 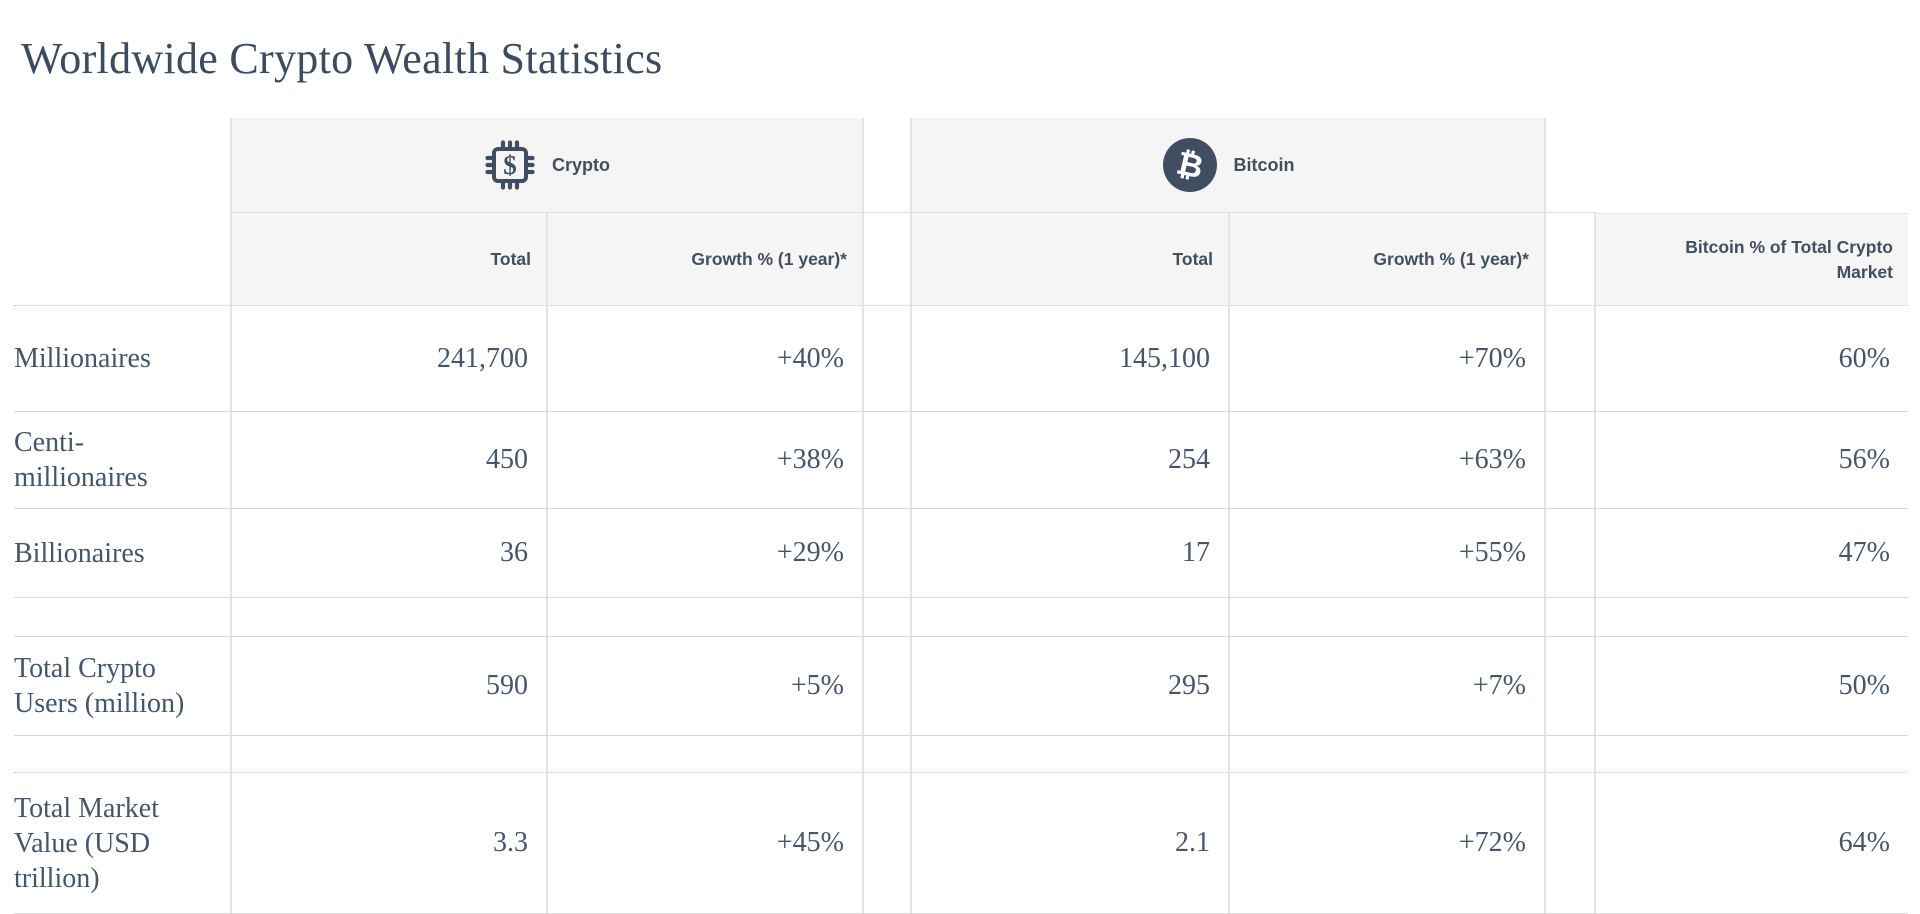 I want to click on bitcoin-growth-value: +70%, so click(x=1386, y=358).